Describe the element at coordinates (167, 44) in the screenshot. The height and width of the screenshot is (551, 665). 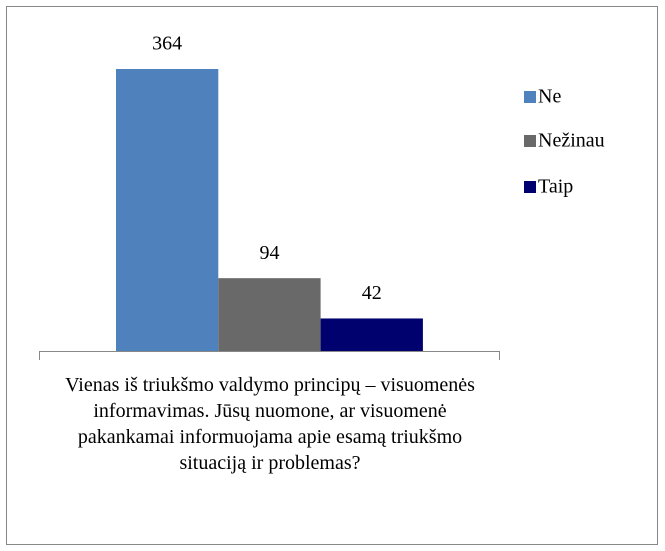
I see `data-label: 364` at that location.